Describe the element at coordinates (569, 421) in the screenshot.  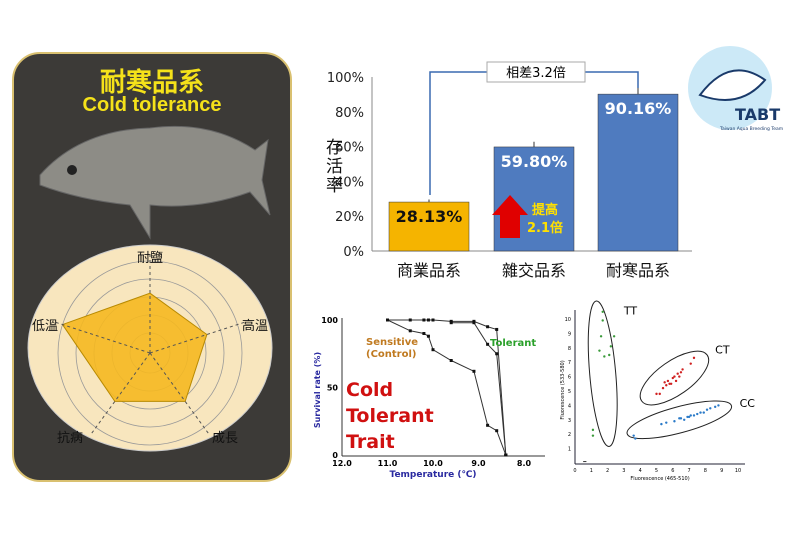
I see `y-tick-label: 3` at that location.